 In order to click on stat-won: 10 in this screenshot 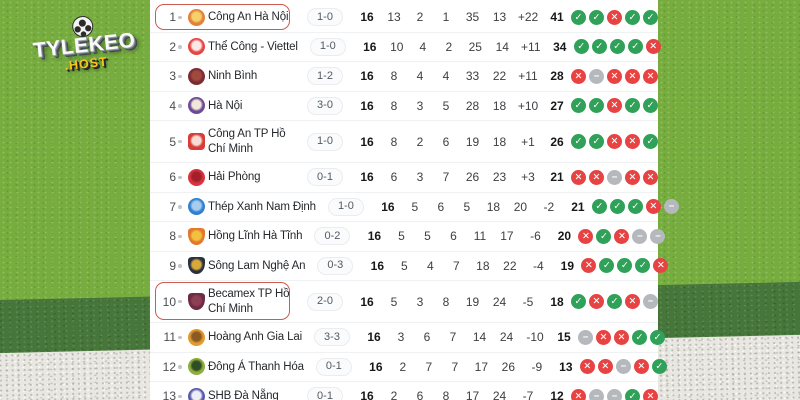, I will do `click(397, 46)`.